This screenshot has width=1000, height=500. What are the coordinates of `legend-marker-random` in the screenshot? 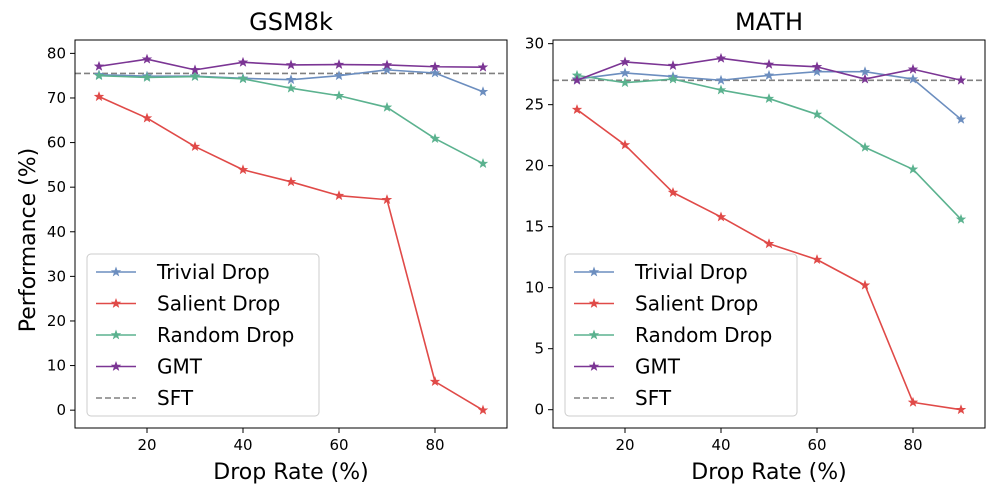 It's located at (594, 334).